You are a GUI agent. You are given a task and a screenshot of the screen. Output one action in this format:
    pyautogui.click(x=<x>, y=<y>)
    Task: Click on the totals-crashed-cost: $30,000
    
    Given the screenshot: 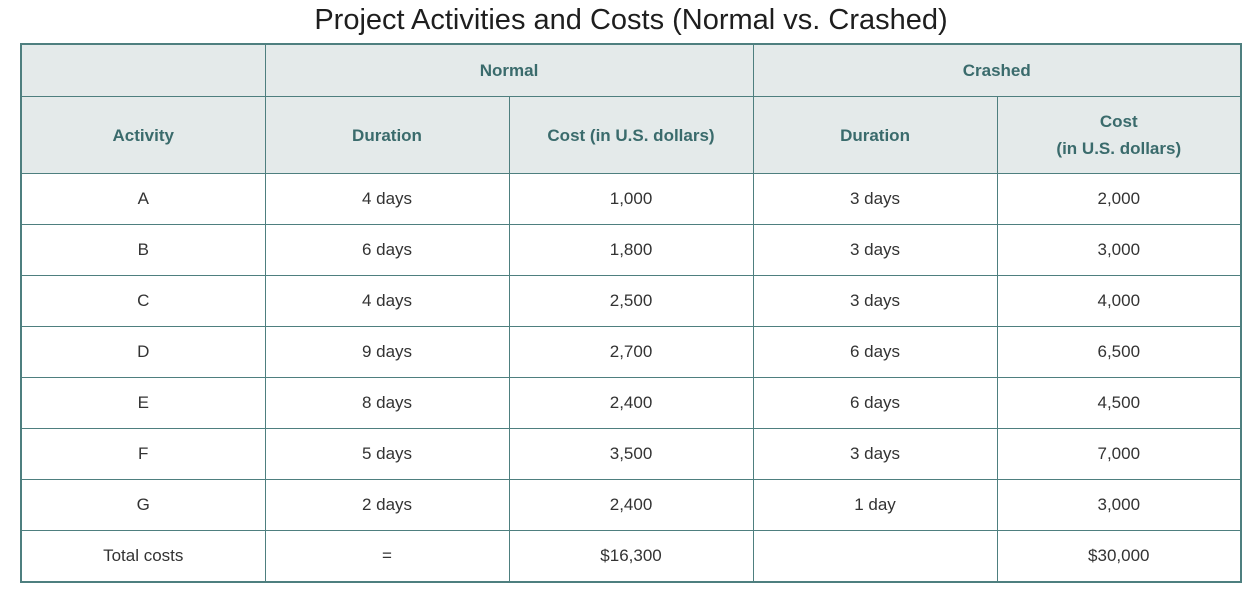 What is the action you would take?
    pyautogui.click(x=1119, y=556)
    